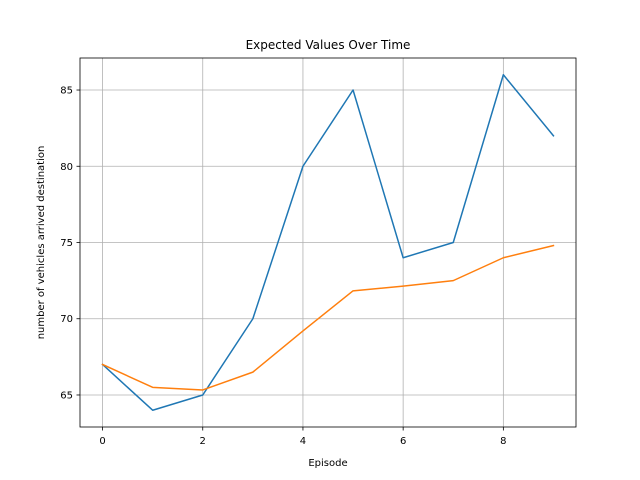 The width and height of the screenshot is (640, 480). What do you see at coordinates (327, 463) in the screenshot?
I see `x-axis-label: Episode` at bounding box center [327, 463].